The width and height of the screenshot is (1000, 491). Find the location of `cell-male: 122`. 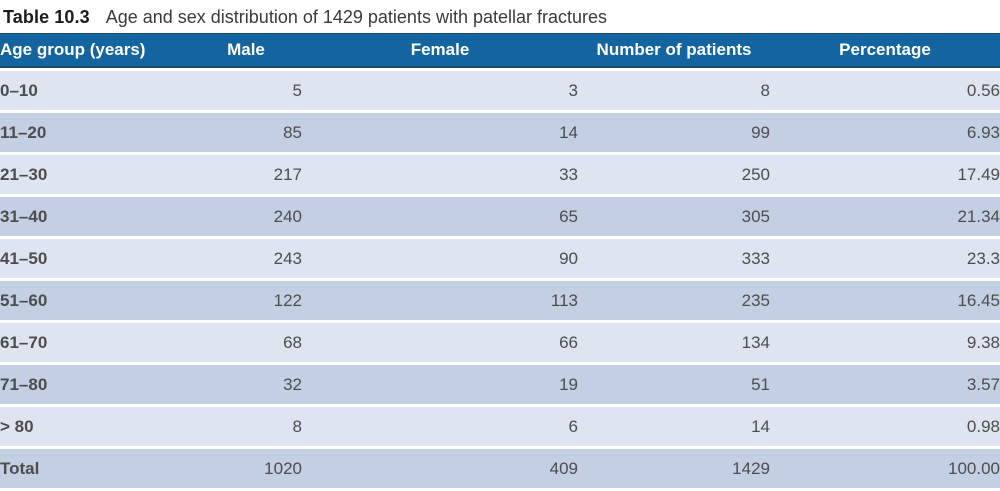

cell-male: 122 is located at coordinates (246, 300).